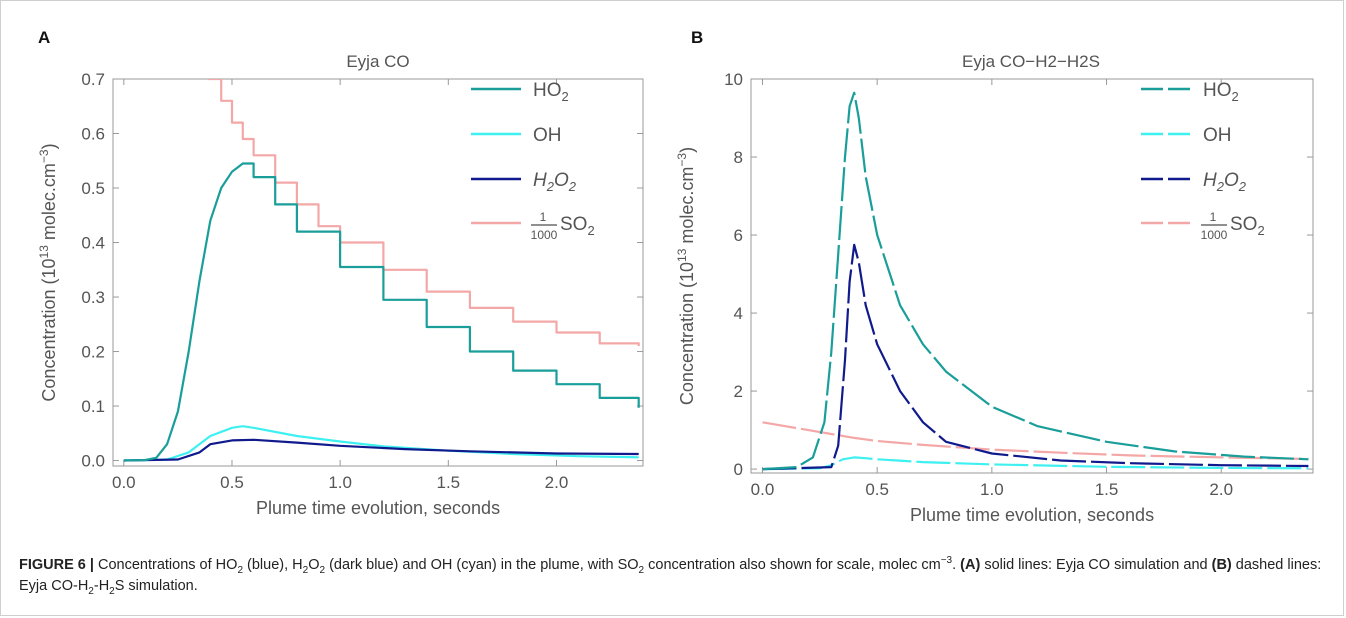 This screenshot has width=1346, height=618. What do you see at coordinates (93, 134) in the screenshot?
I see `y-tick-label: 0.6` at bounding box center [93, 134].